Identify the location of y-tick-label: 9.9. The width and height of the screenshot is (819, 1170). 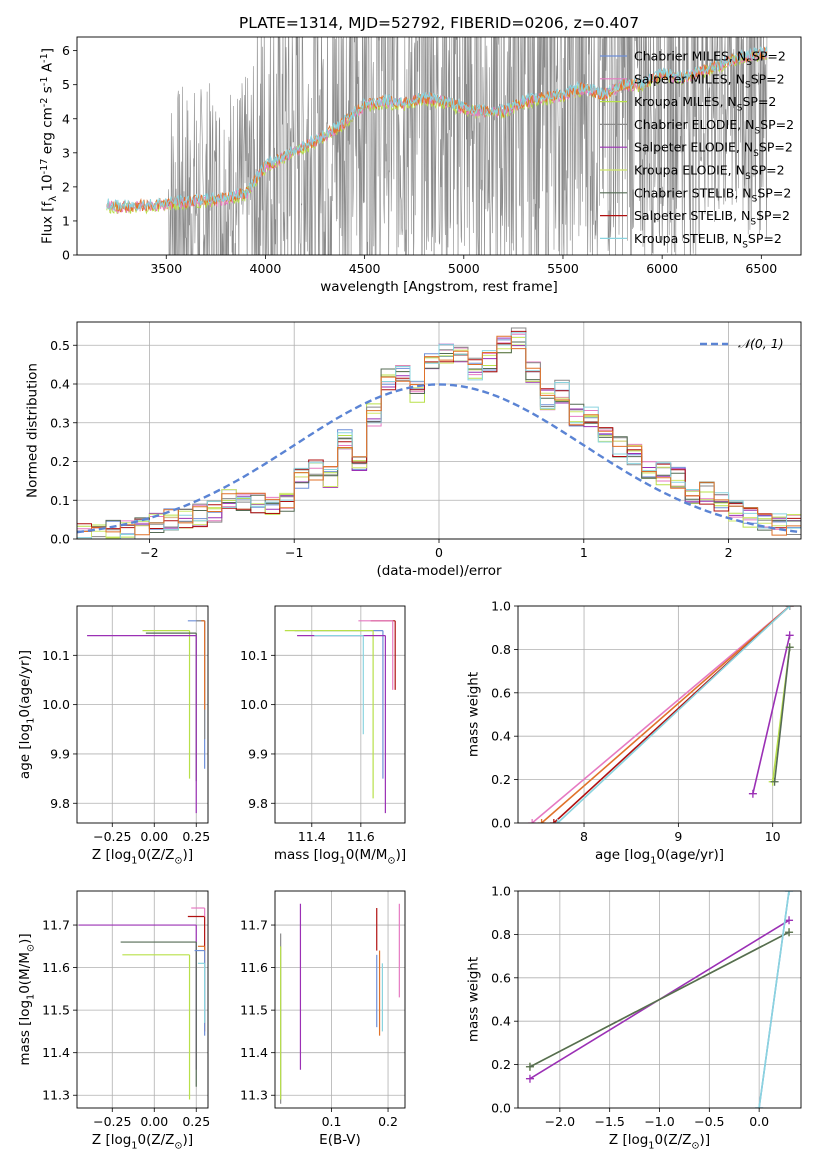
(258, 753).